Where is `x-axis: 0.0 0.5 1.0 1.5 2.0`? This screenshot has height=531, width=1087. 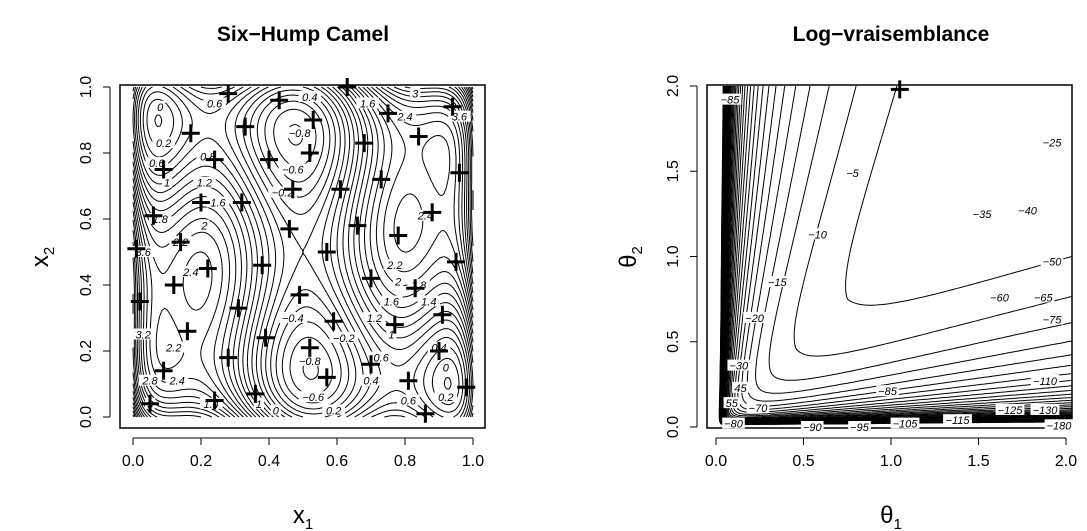
x-axis: 0.0 0.5 1.0 1.5 2.0 is located at coordinates (891, 453).